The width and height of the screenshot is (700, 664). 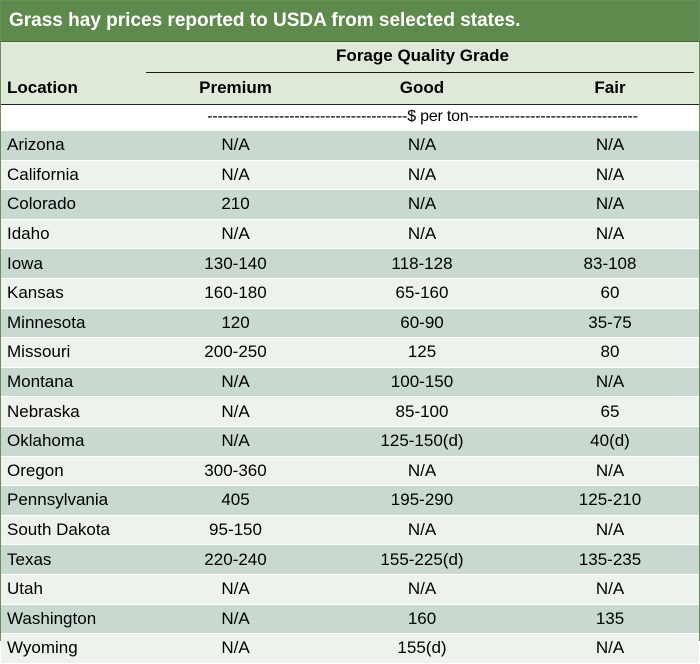 What do you see at coordinates (610, 500) in the screenshot?
I see `fair-price-cell: 125-210` at bounding box center [610, 500].